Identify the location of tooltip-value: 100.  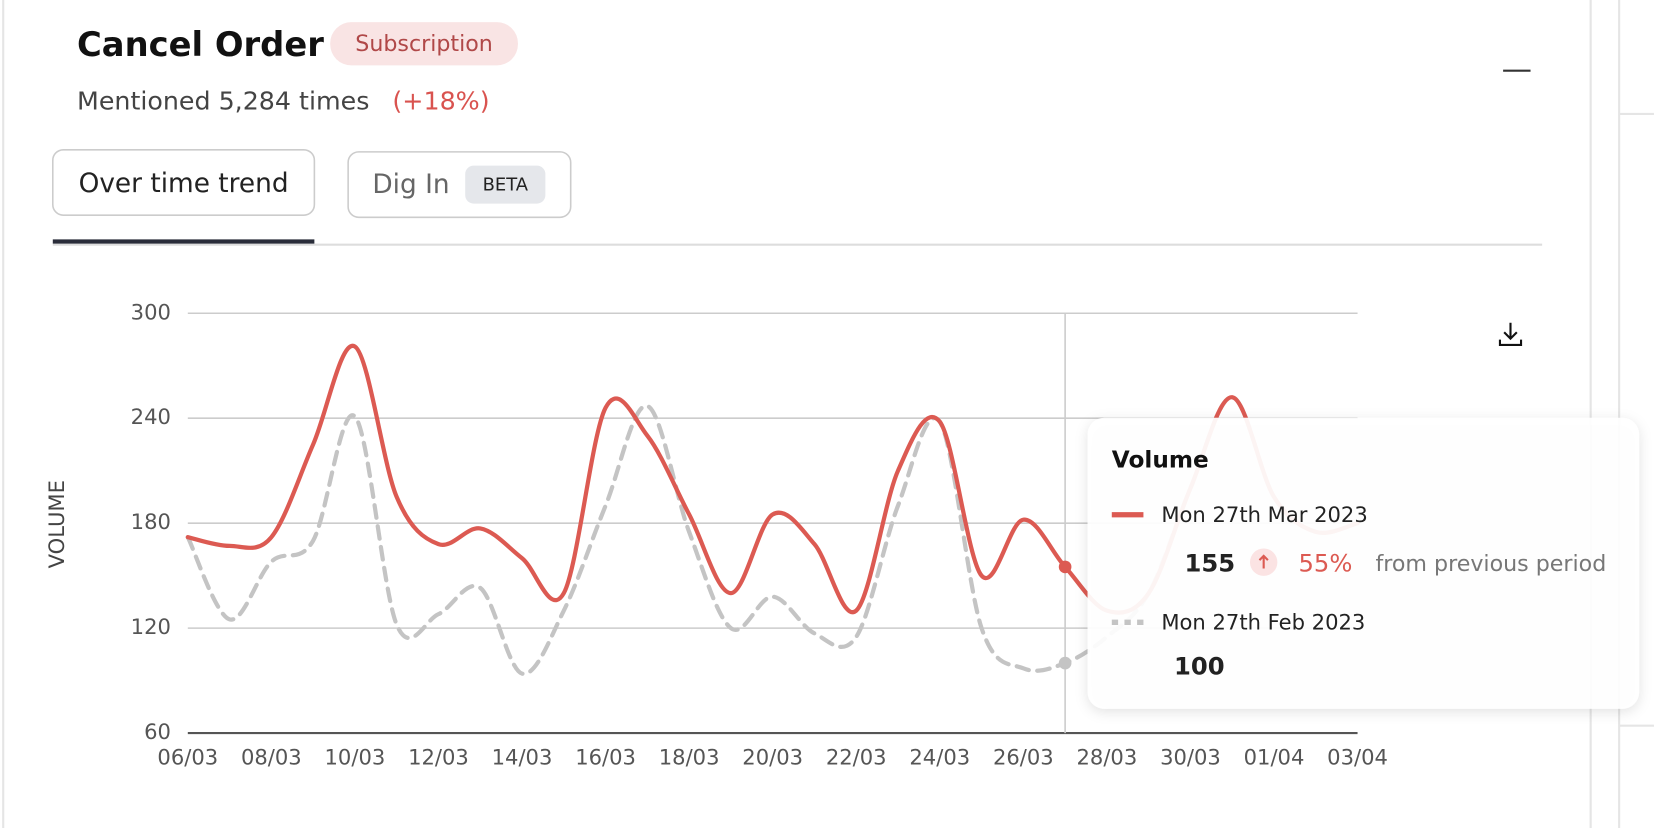
(1199, 666).